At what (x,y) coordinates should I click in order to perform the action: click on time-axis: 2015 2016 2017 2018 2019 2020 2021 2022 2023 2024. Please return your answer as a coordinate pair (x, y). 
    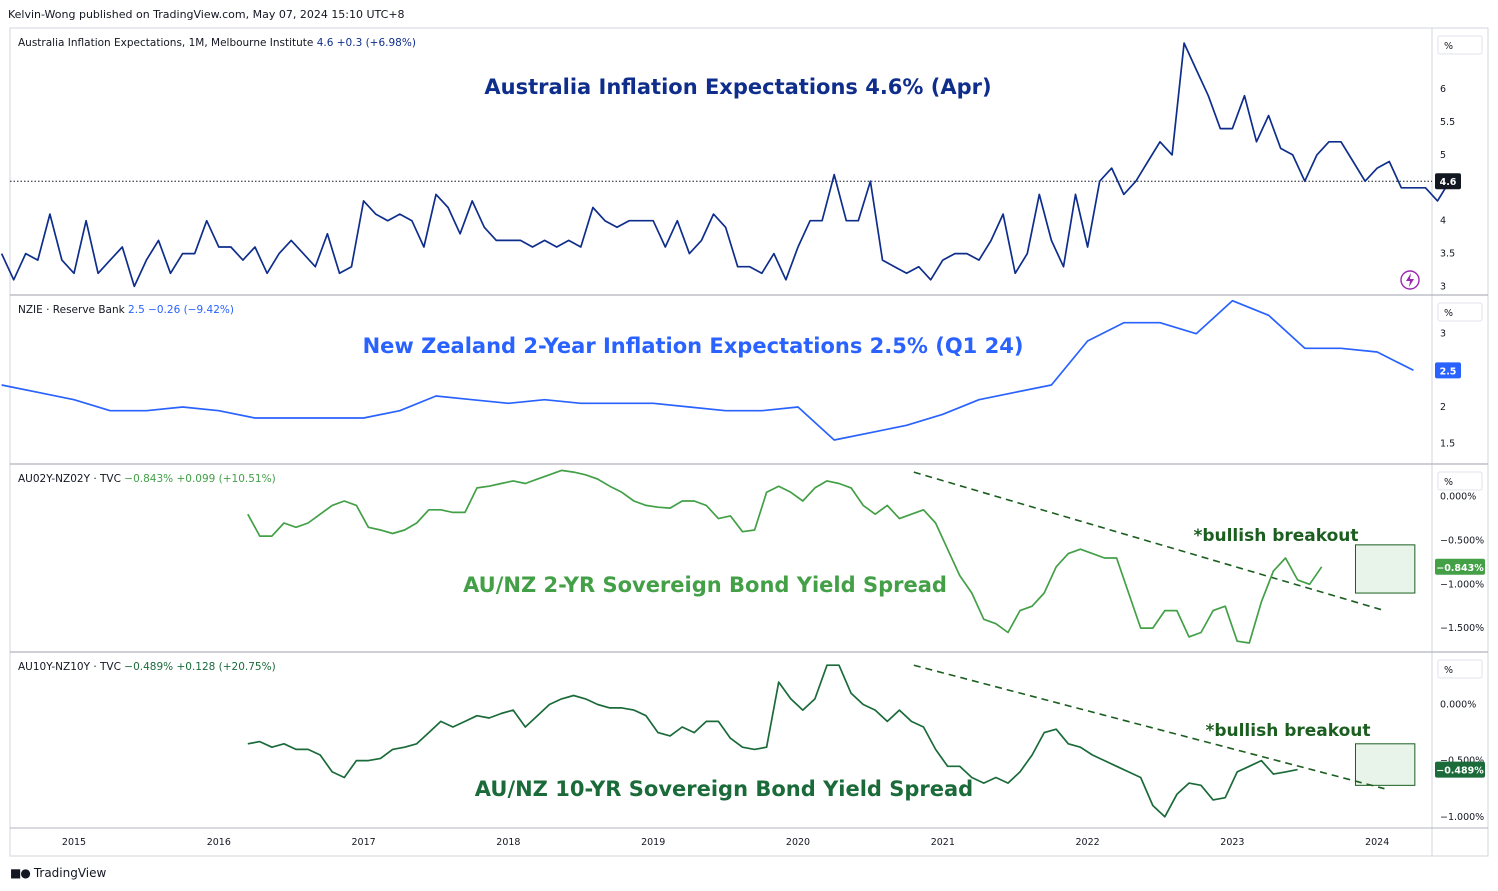
    Looking at the image, I should click on (749, 837).